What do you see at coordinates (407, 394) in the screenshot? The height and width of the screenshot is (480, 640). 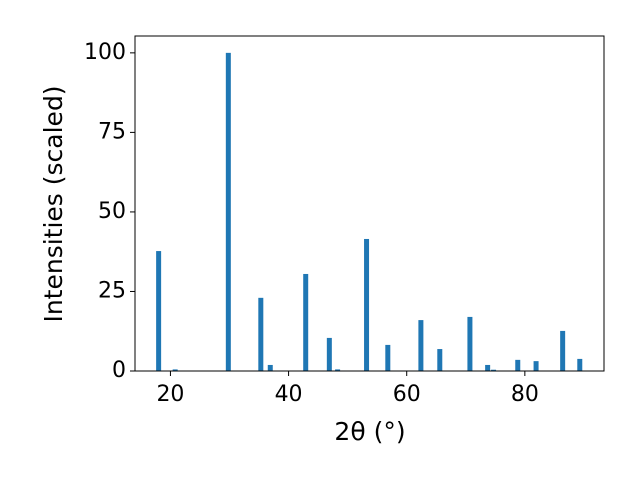 I see `x-tick-label: 60` at bounding box center [407, 394].